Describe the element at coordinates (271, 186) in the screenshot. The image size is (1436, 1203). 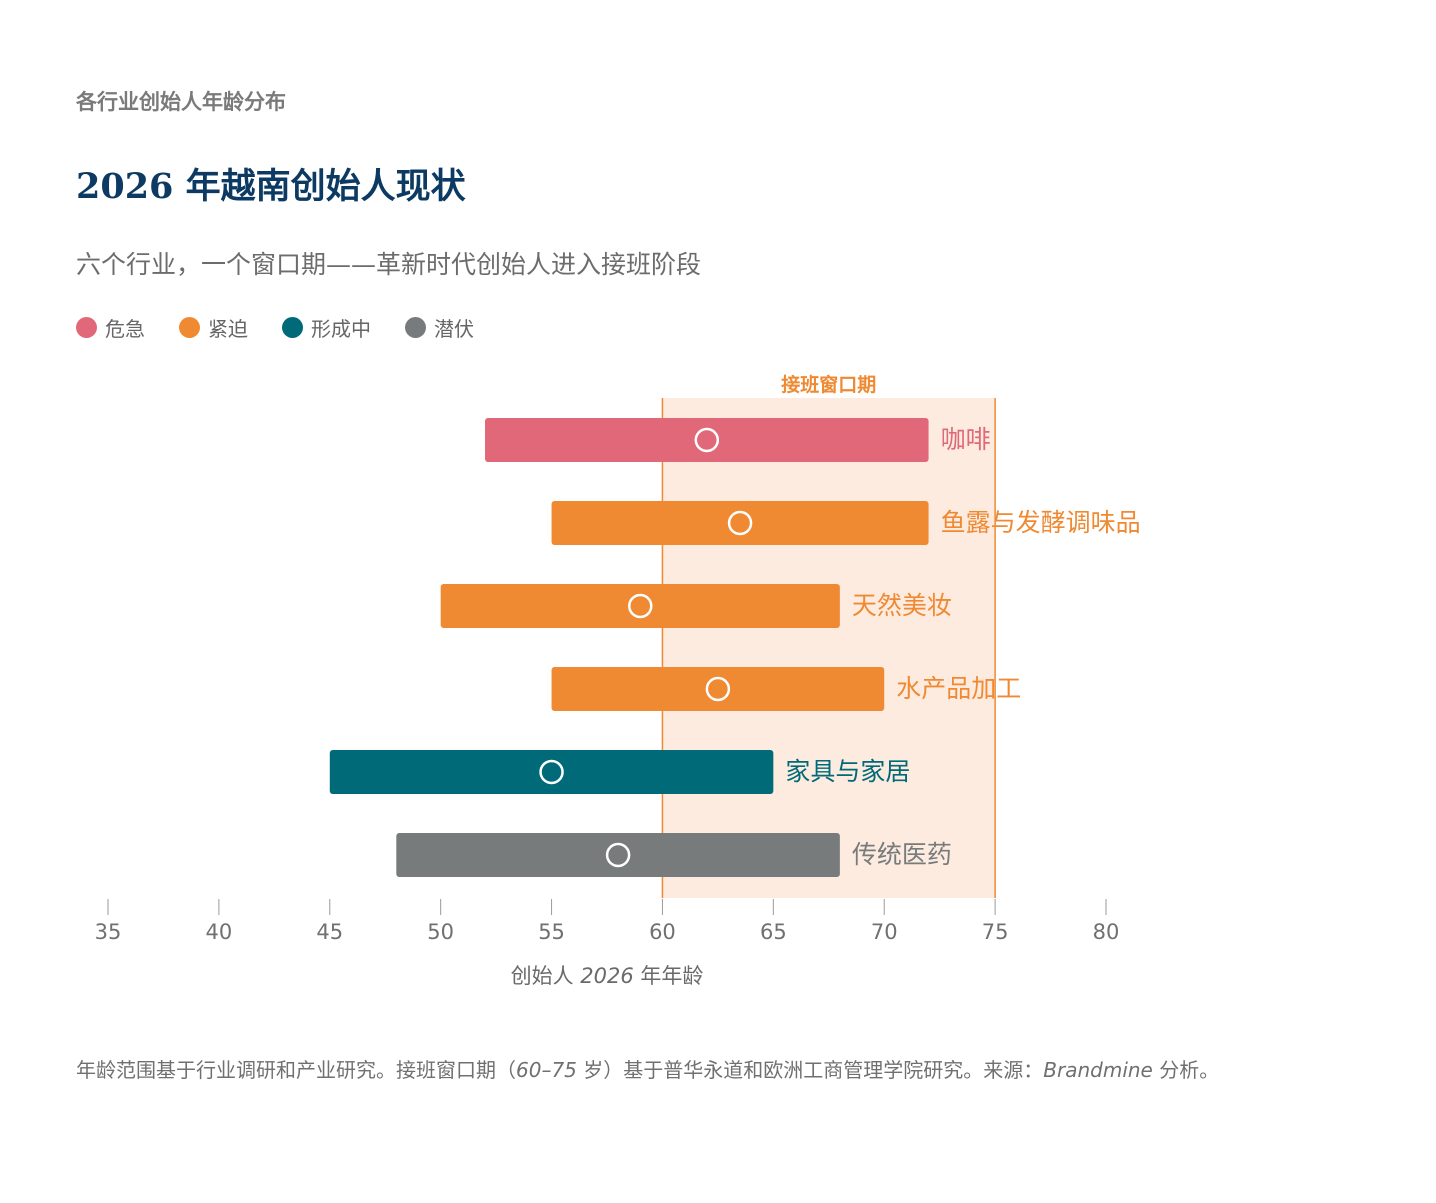
I see `chart-title: 2026 年越南创始人现状` at that location.